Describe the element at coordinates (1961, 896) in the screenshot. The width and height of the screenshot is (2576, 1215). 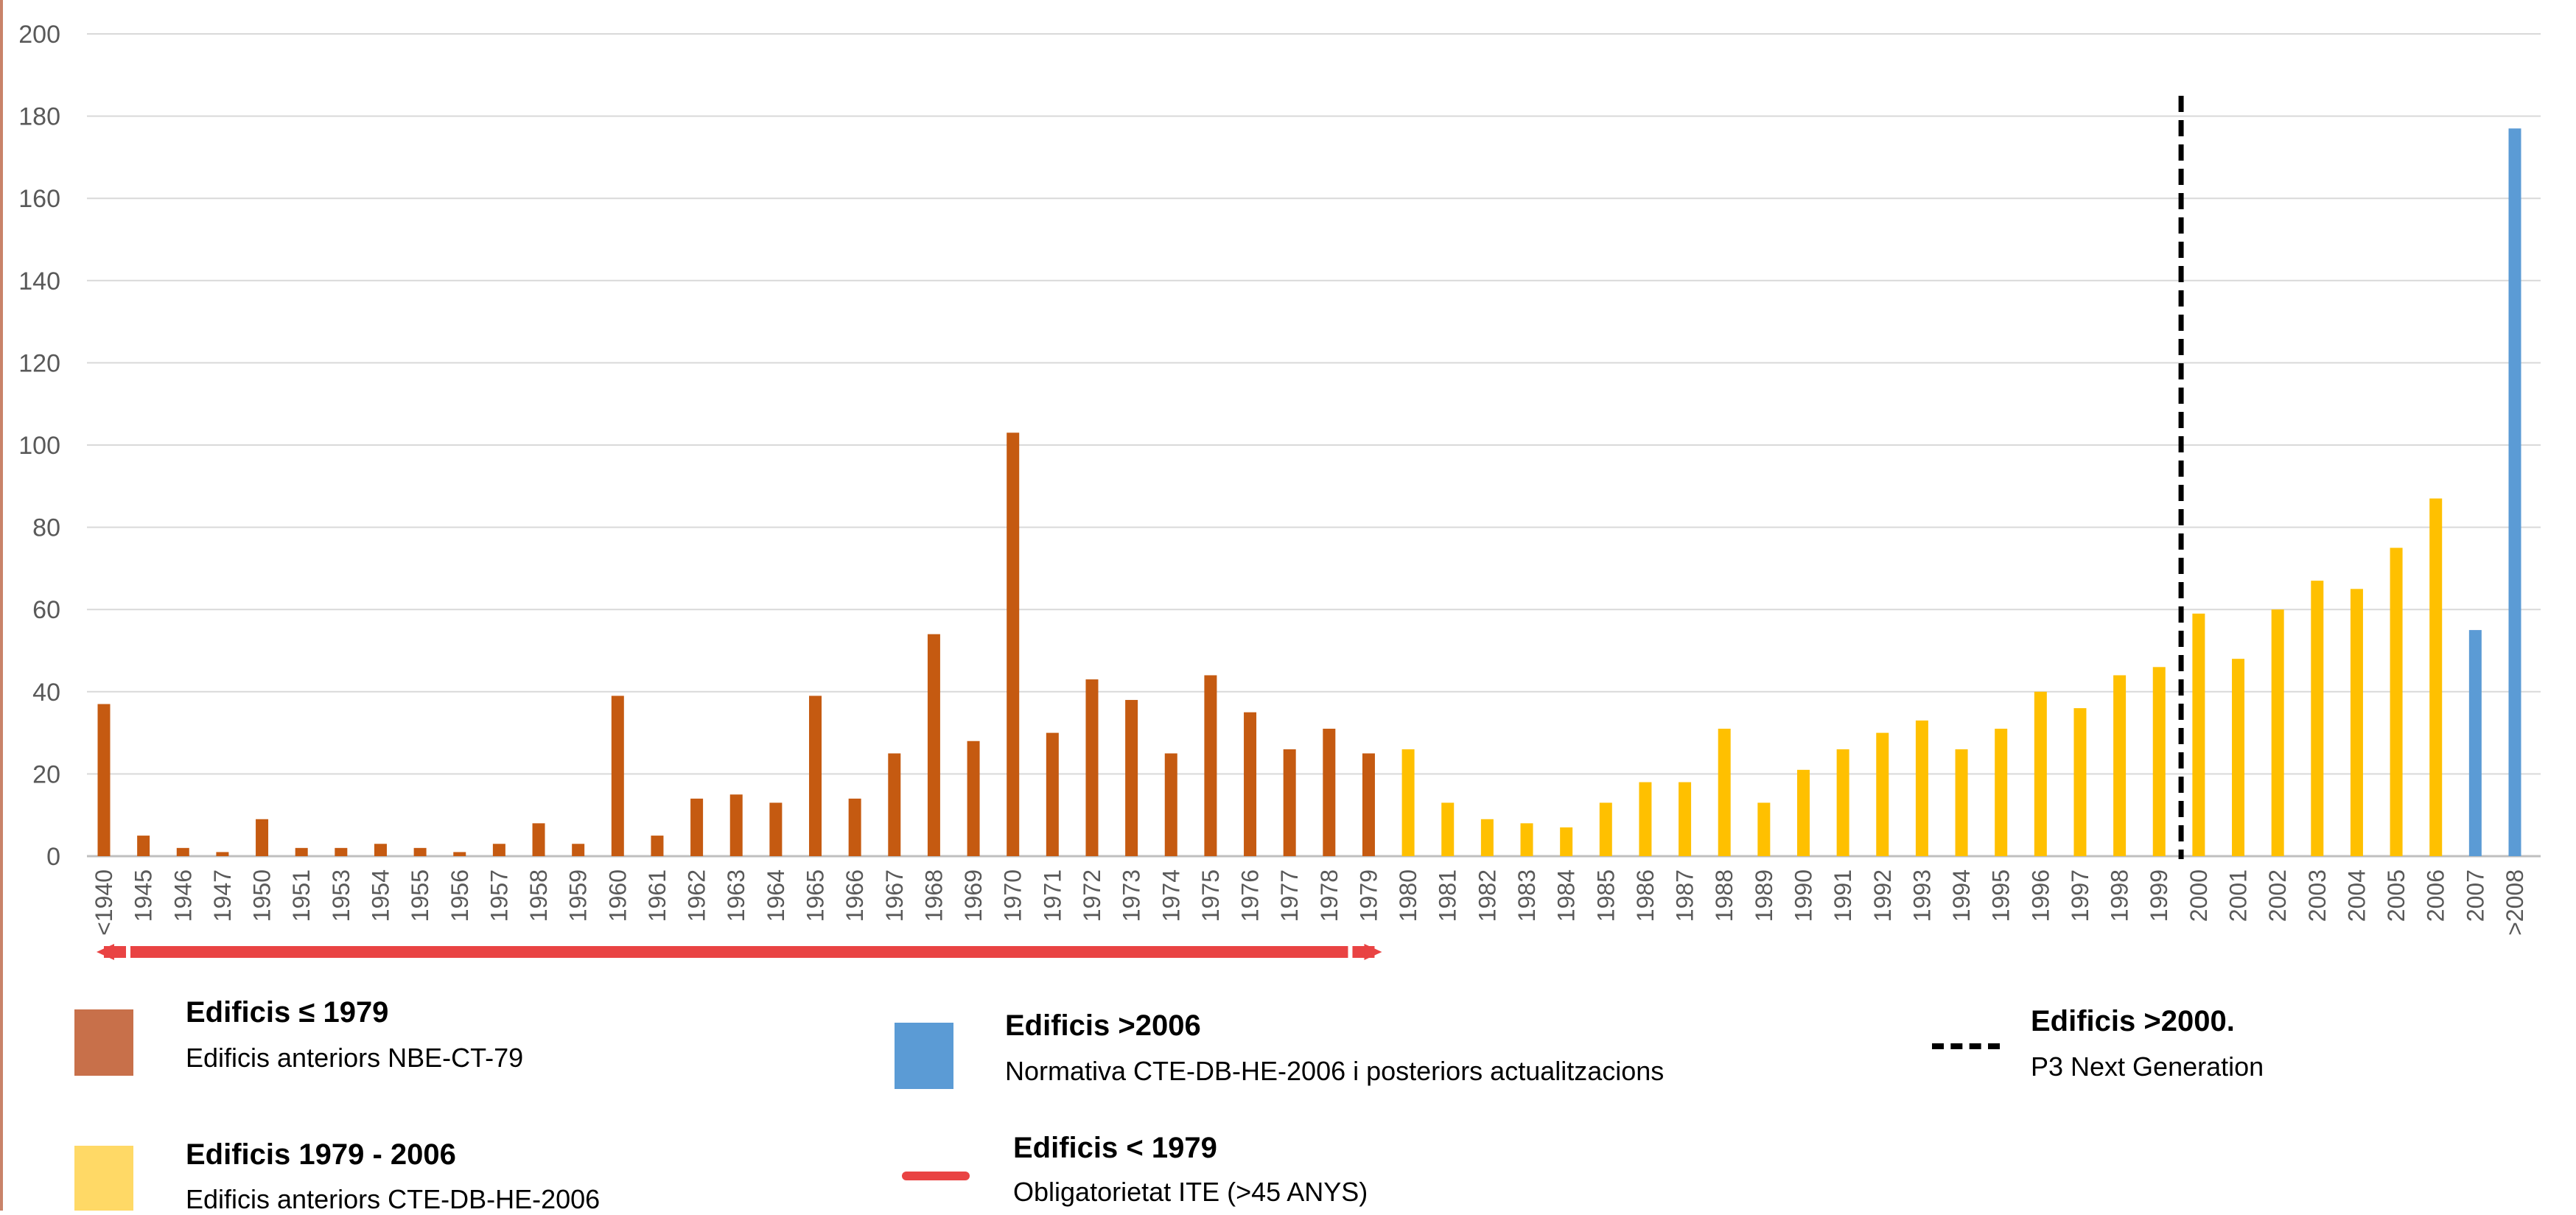
I see `x-tick-label: 1994` at that location.